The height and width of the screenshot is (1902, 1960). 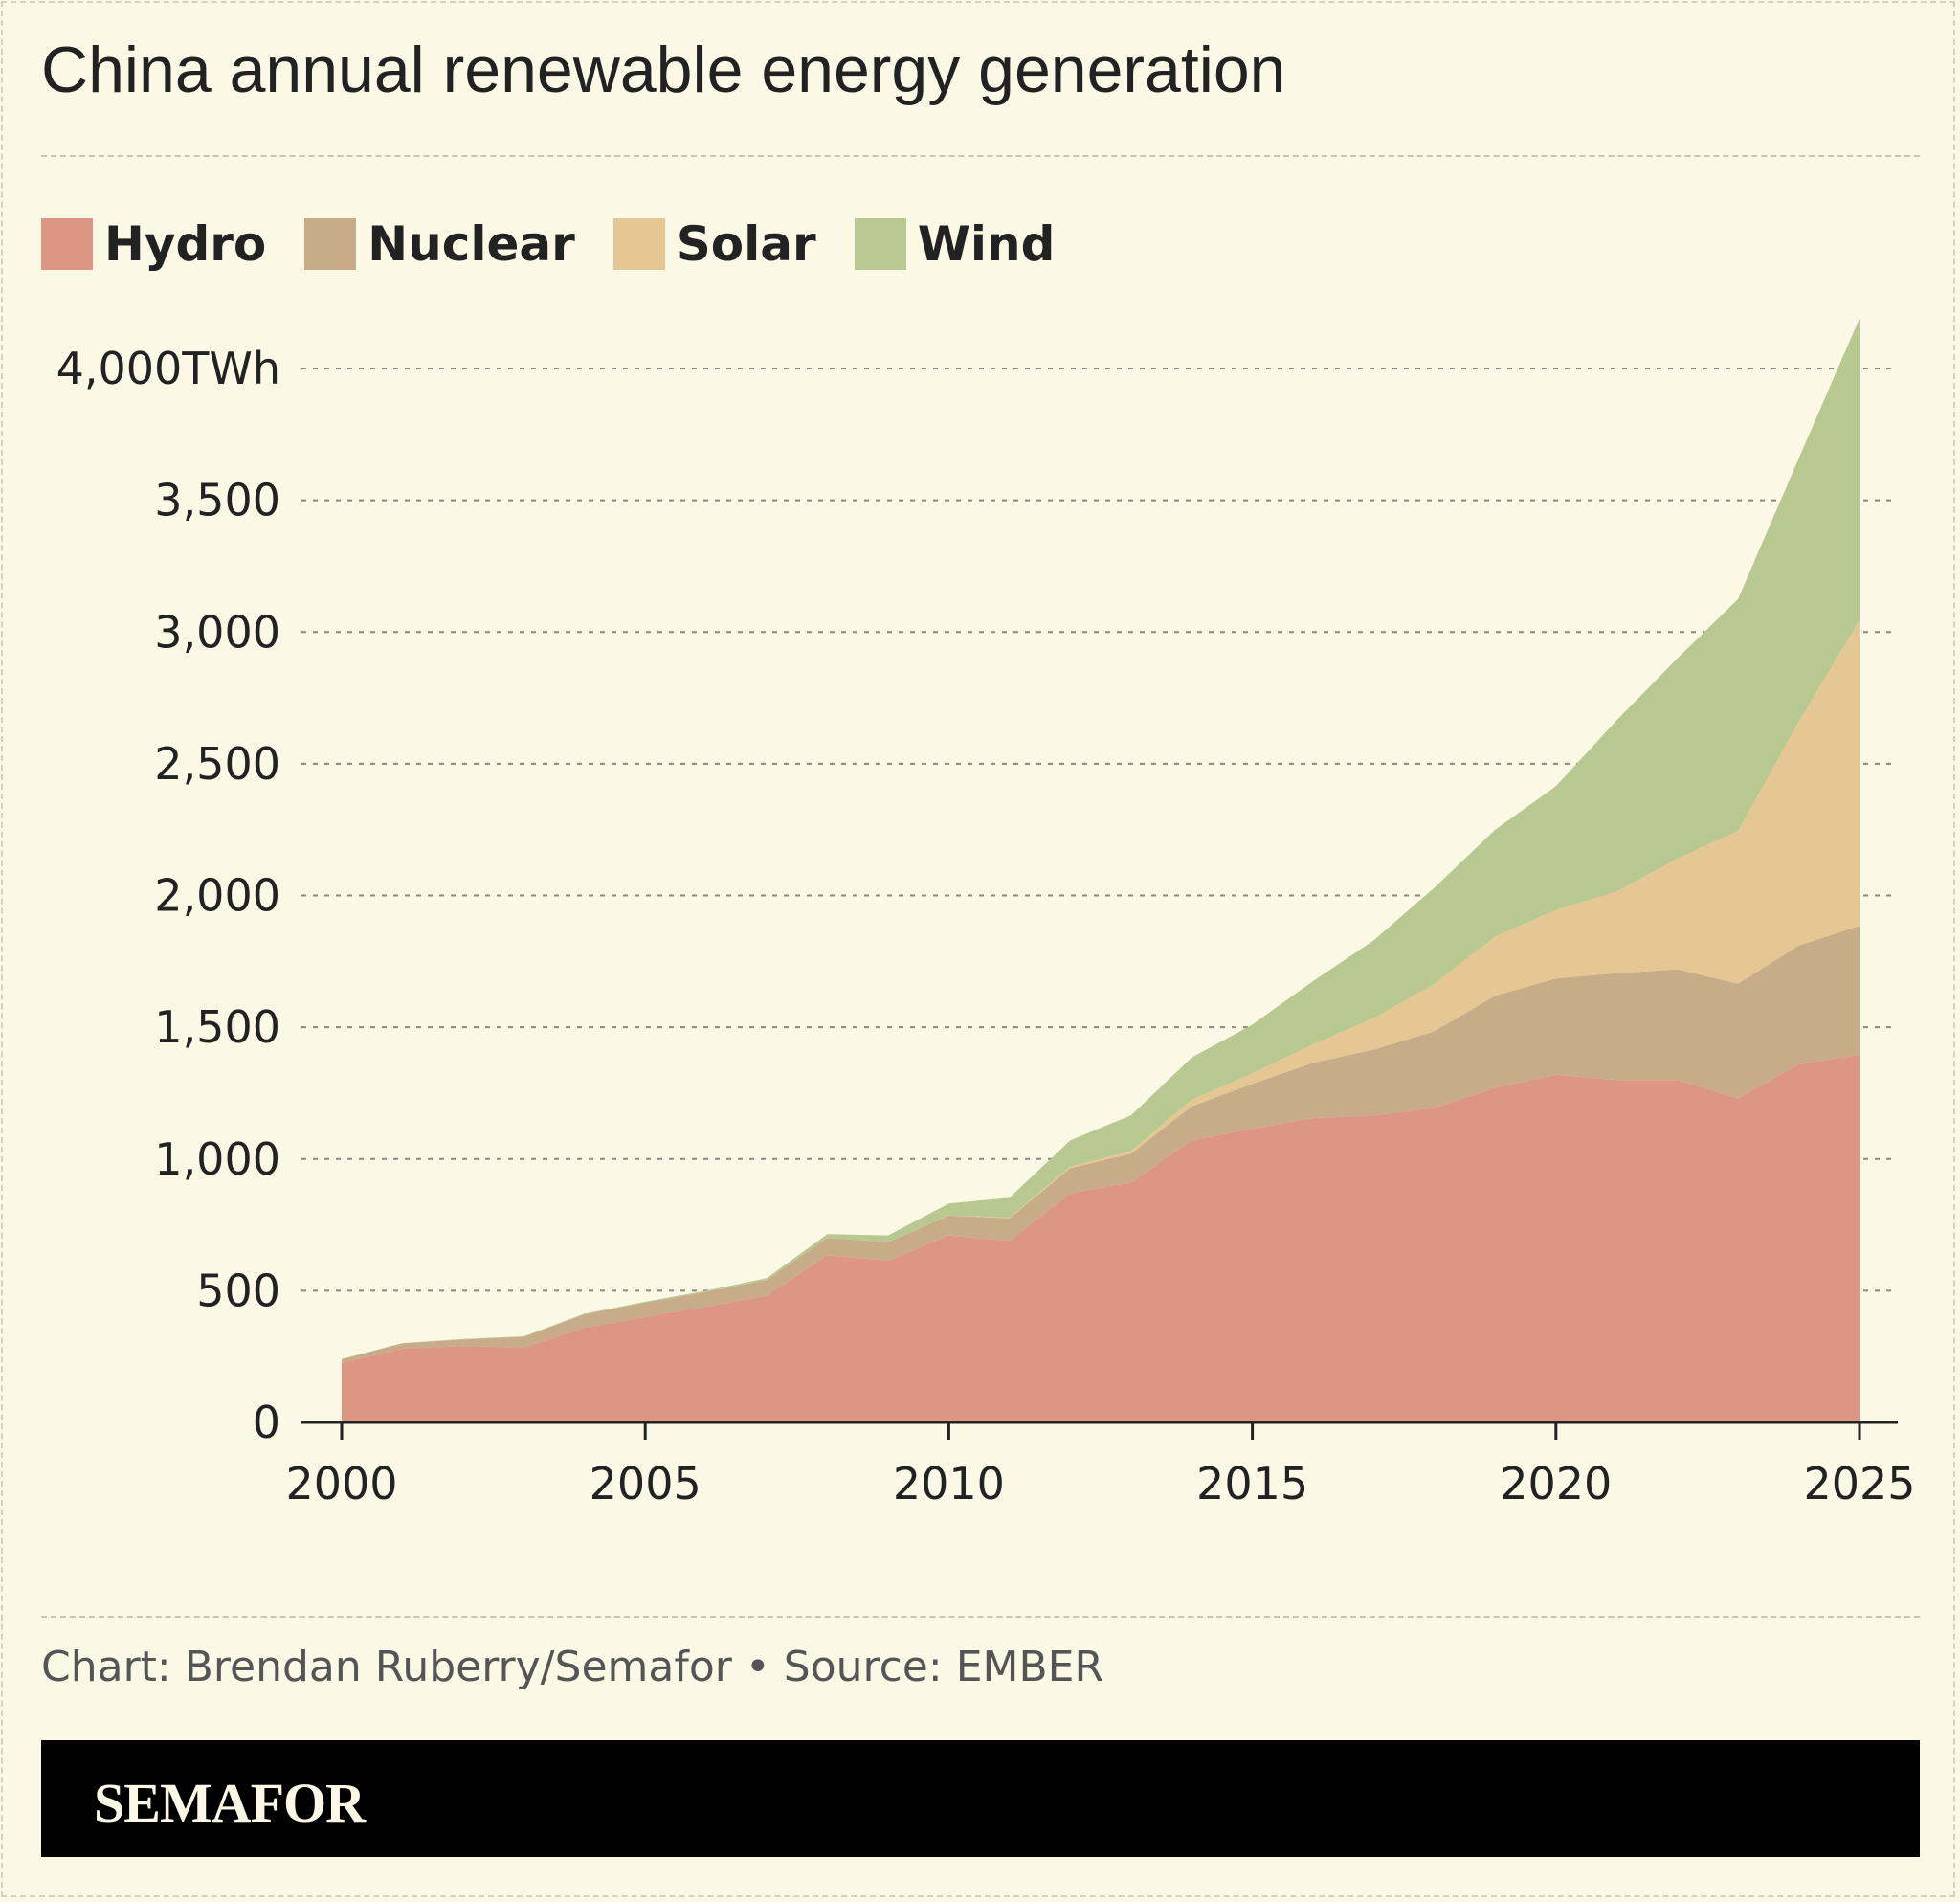 What do you see at coordinates (949, 1484) in the screenshot?
I see `x-tick-label: 2010` at bounding box center [949, 1484].